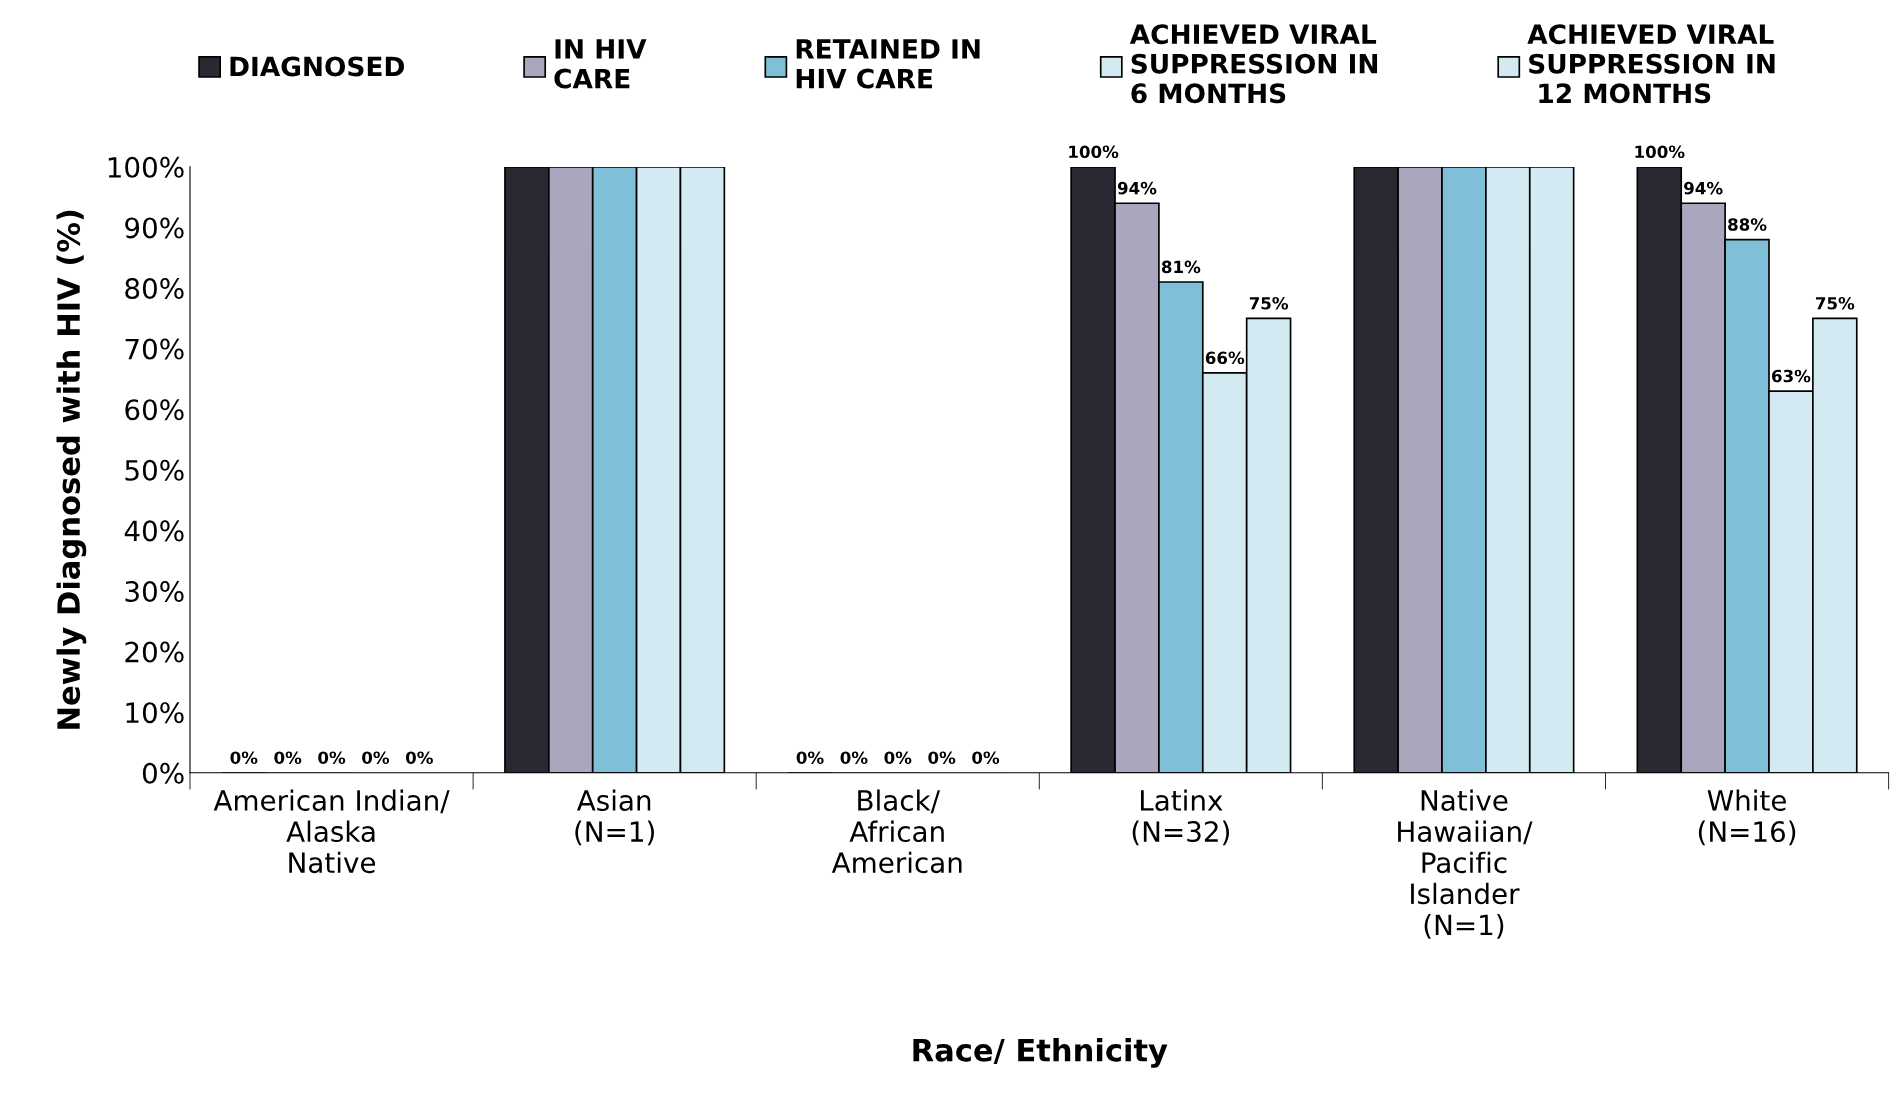  Describe the element at coordinates (331, 831) in the screenshot. I see `x-tick-label: American Indian/ Alaska Native` at that location.